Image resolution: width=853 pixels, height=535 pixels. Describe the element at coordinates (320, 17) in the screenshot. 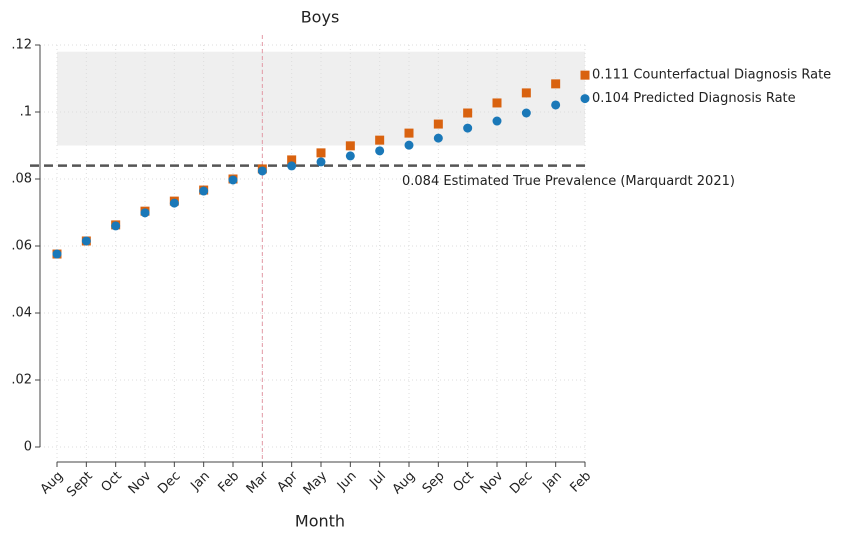

I see `chart-title: Boys` at that location.